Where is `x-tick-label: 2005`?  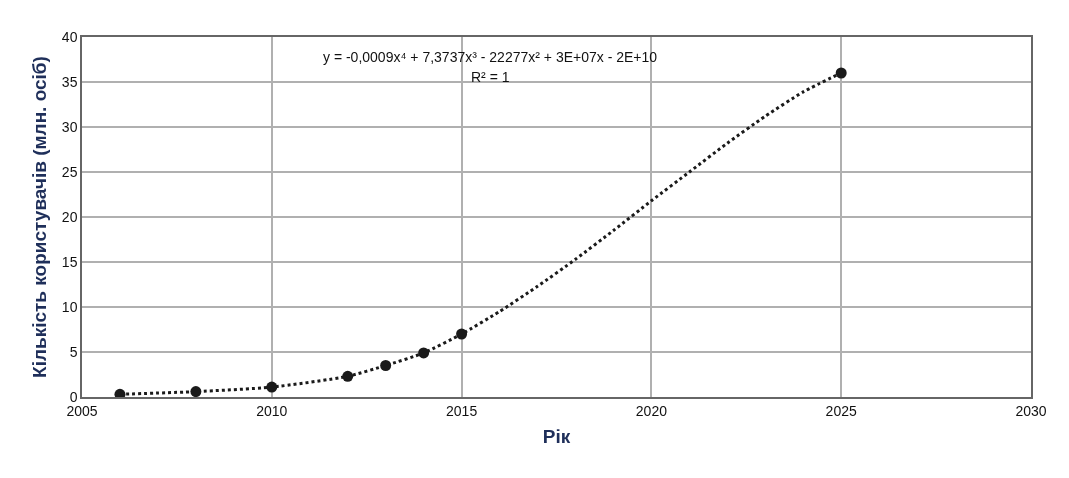
x-tick-label: 2005 is located at coordinates (82, 410).